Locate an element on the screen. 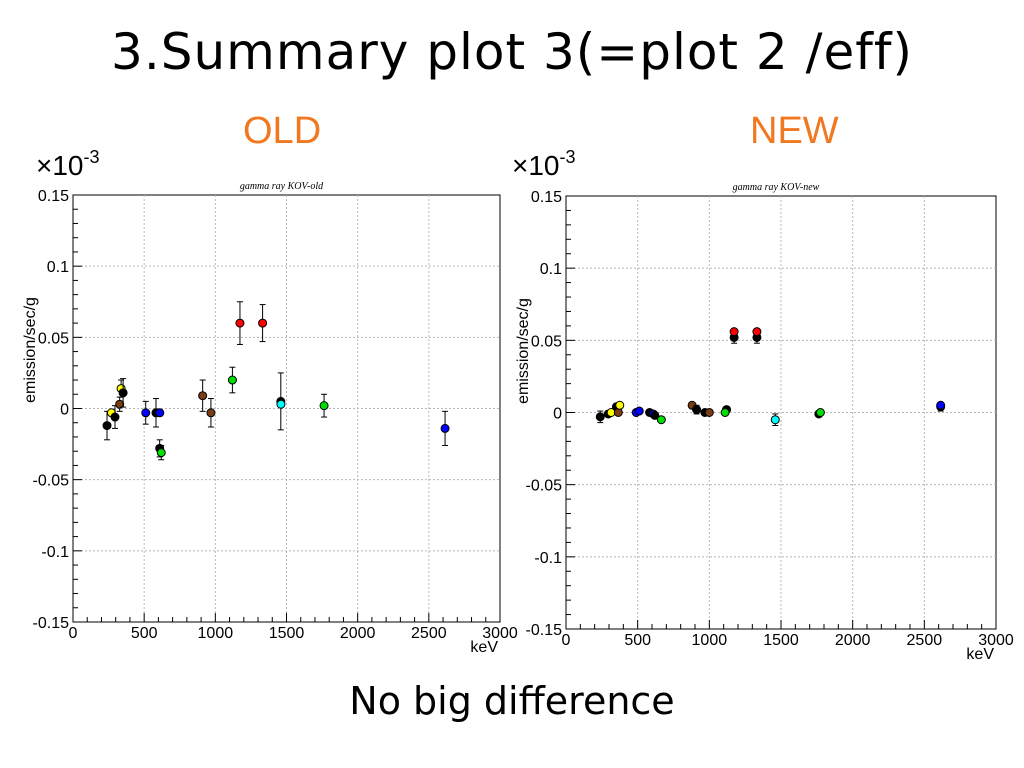  new-x-tick-label: 0 is located at coordinates (566, 640).